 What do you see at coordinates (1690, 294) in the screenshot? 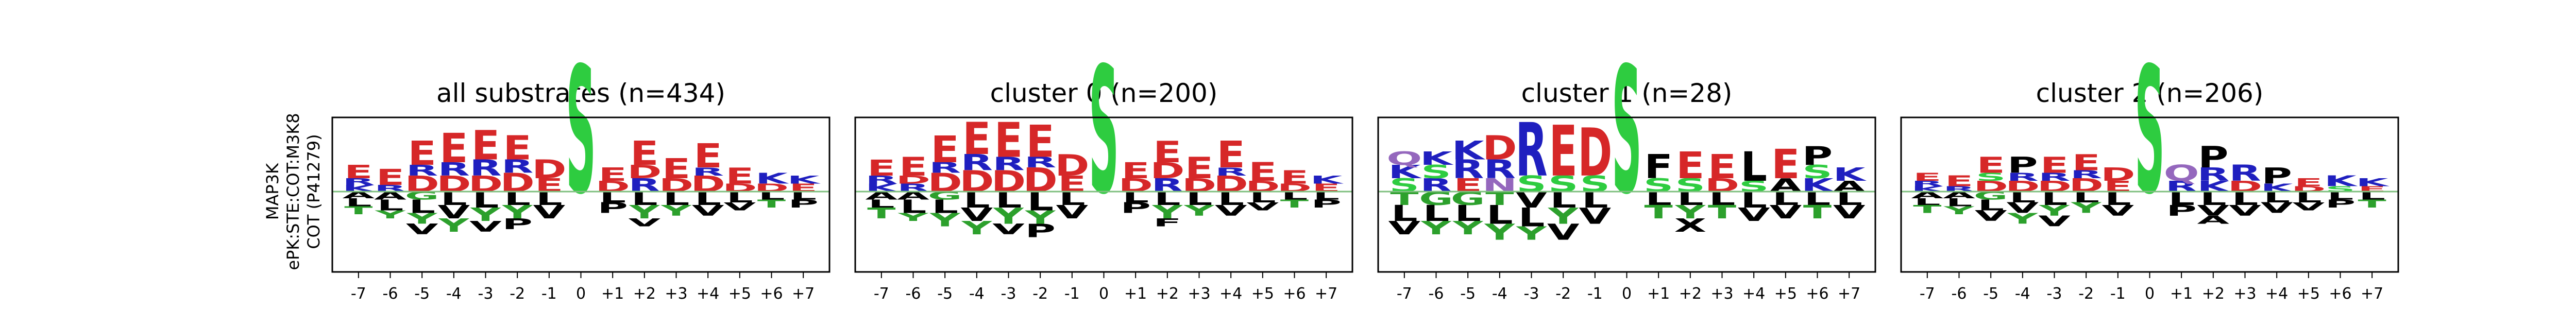
I see `x-tick-label: +2` at bounding box center [1690, 294].